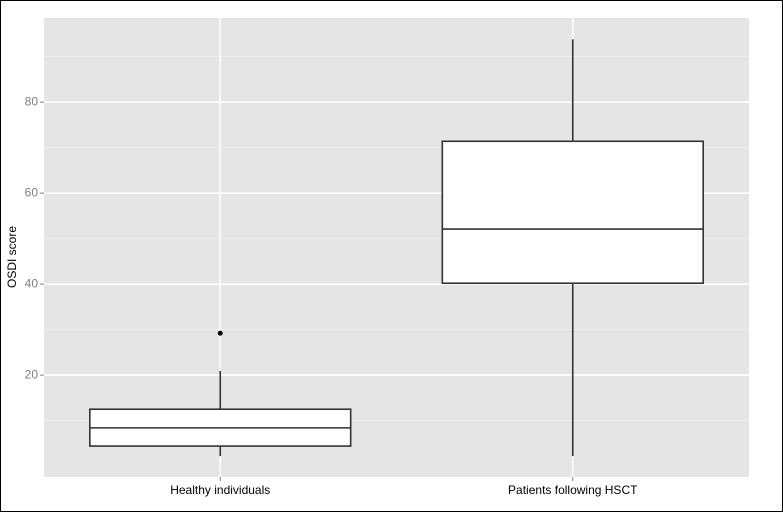  Describe the element at coordinates (220, 490) in the screenshot. I see `x-tick-label: Healthy individuals` at that location.